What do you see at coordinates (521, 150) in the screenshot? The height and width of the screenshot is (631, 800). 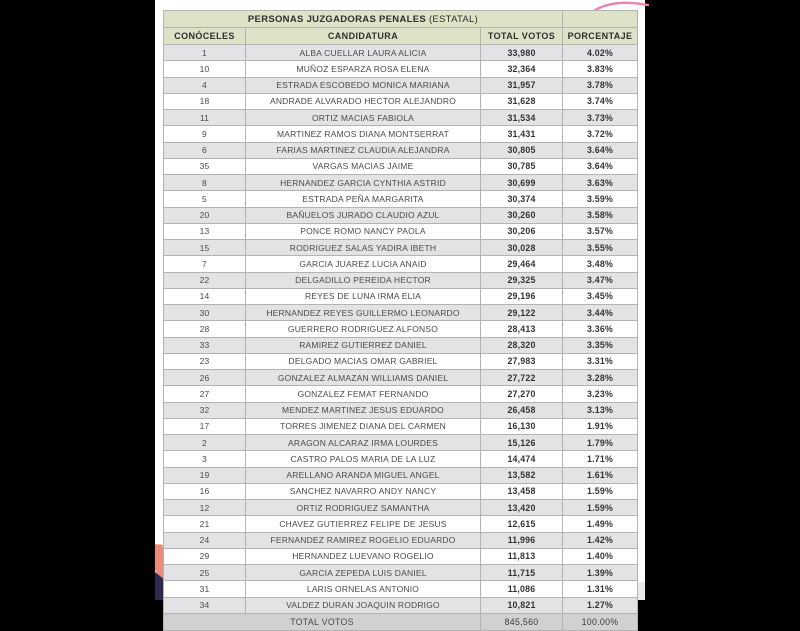 I see `cell-total-votos: 30,805` at bounding box center [521, 150].